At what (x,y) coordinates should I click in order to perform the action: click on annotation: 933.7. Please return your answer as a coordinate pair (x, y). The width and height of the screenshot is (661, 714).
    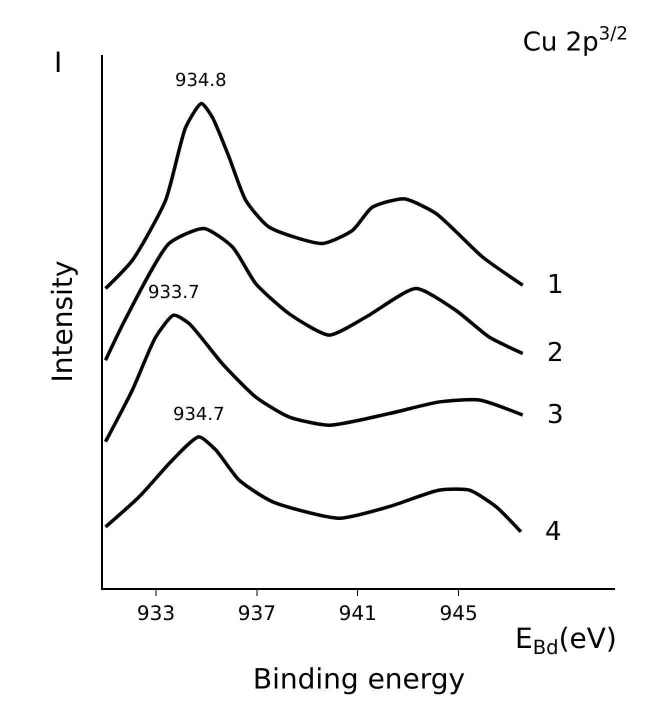
    Looking at the image, I should click on (174, 292).